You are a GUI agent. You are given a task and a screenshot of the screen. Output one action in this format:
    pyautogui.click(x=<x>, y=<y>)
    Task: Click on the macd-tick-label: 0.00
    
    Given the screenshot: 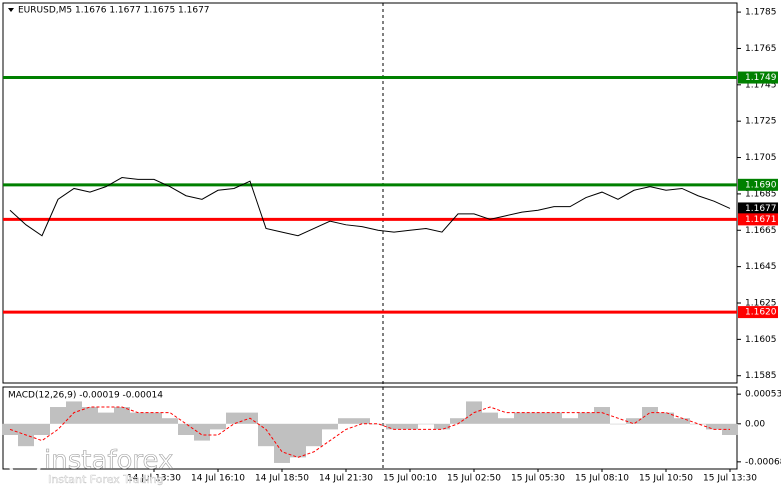 What is the action you would take?
    pyautogui.click(x=755, y=424)
    